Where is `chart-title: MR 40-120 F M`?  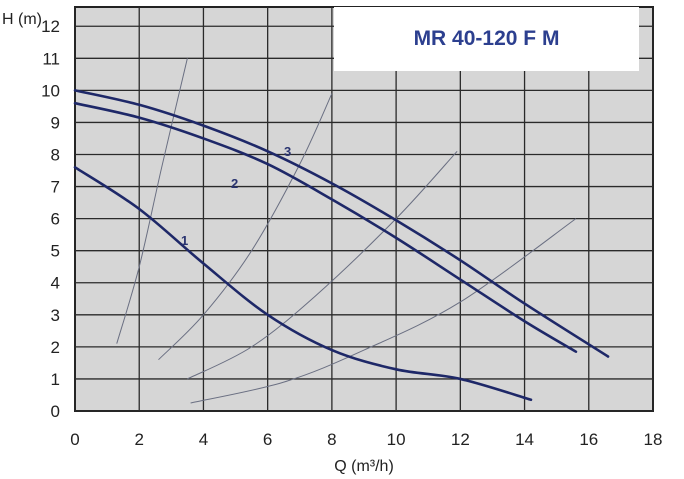
chart-title: MR 40-120 F M is located at coordinates (486, 38).